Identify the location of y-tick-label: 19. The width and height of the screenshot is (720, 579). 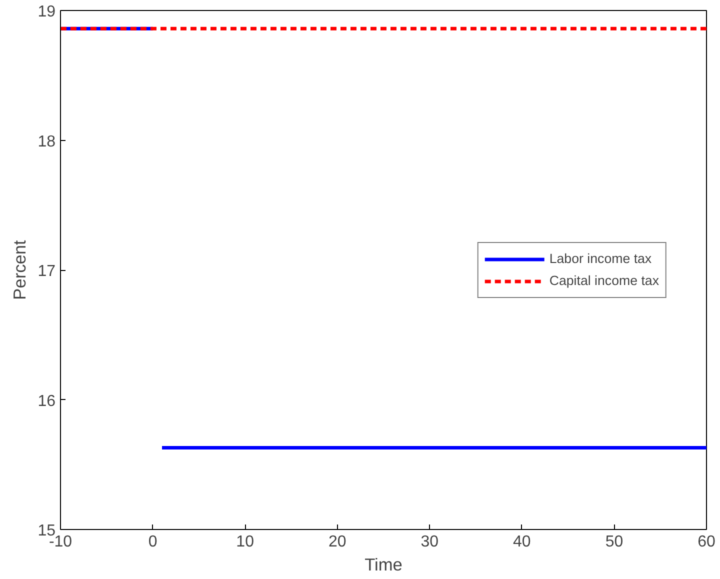
(47, 12).